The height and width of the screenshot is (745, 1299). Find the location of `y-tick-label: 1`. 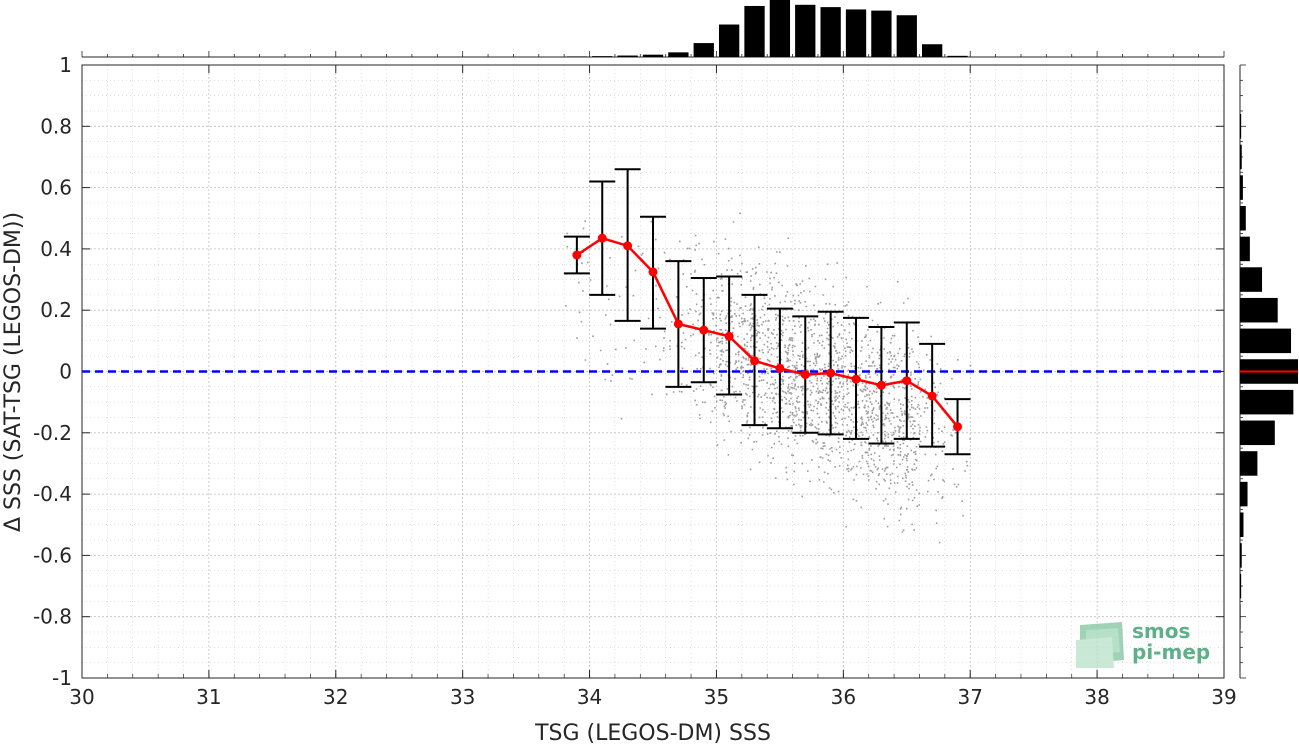

y-tick-label: 1 is located at coordinates (65, 65).